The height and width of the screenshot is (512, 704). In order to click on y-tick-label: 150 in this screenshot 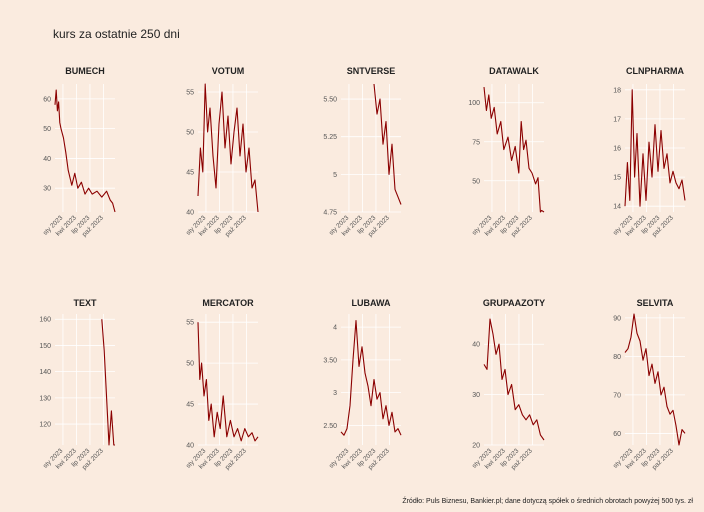, I will do `click(45, 346)`.